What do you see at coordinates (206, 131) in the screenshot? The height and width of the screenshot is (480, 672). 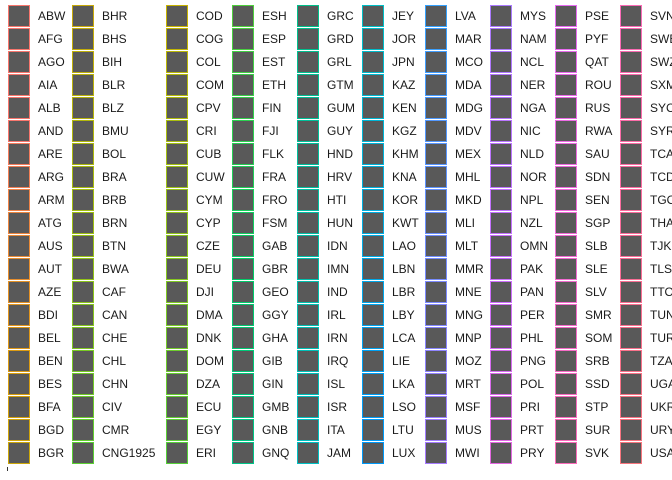 I see `legend-label: CRI` at bounding box center [206, 131].